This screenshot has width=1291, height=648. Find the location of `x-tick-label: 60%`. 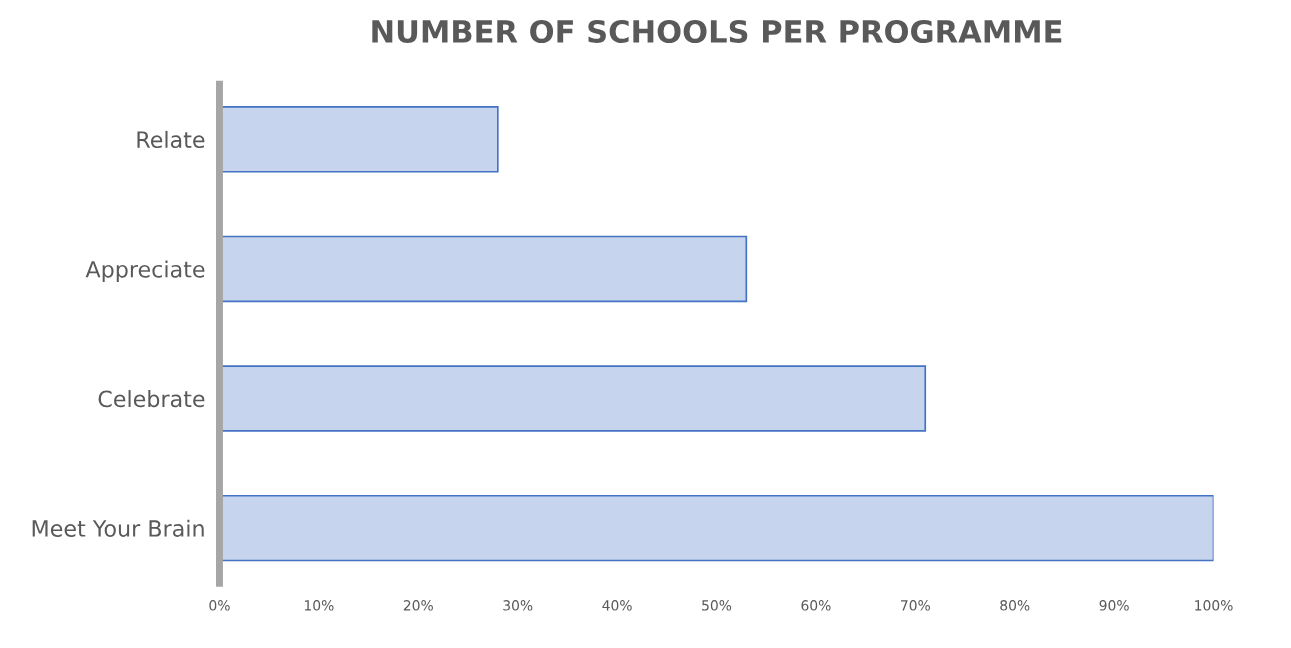

x-tick-label: 60% is located at coordinates (816, 605).